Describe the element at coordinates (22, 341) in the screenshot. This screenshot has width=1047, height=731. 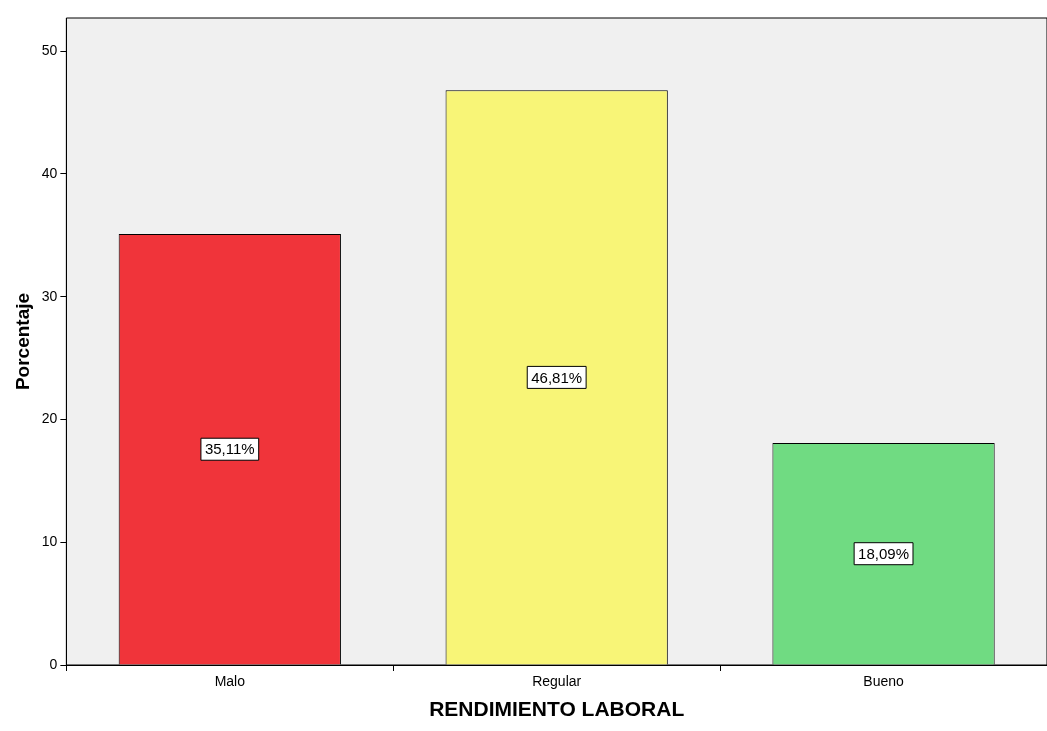
I see `y-axis-title: Porcentaje` at that location.